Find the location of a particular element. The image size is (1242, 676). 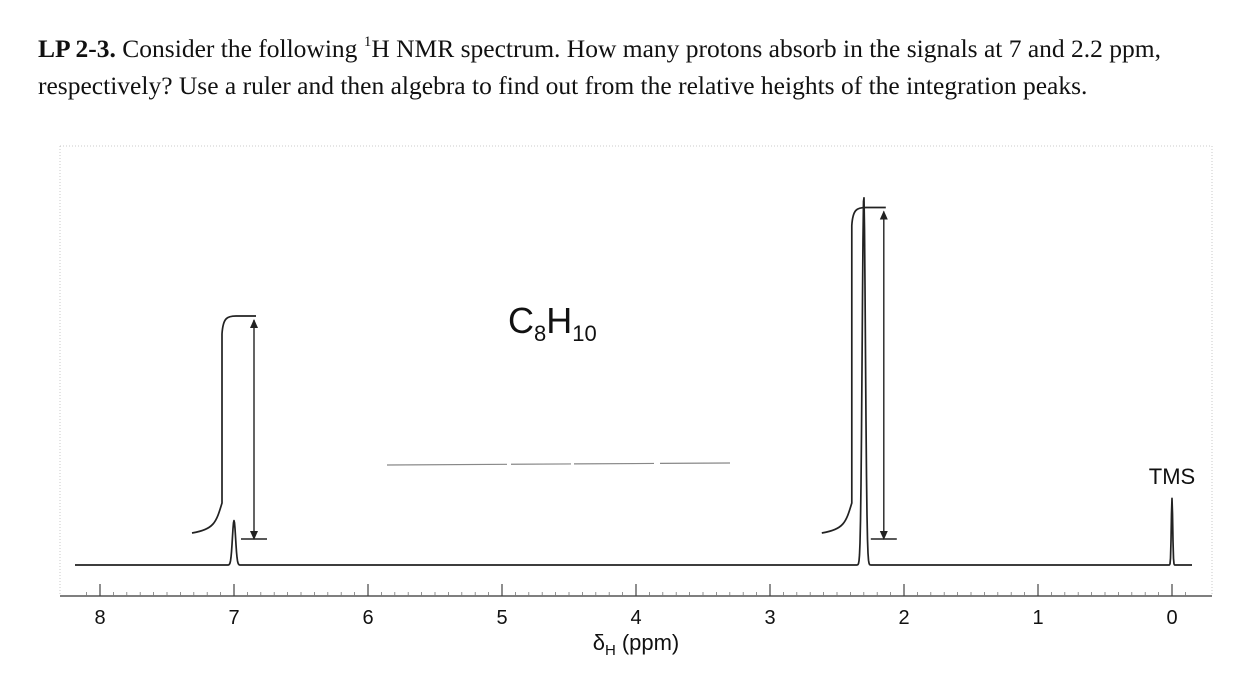

formula-carbon-count: 8 is located at coordinates (540, 333).